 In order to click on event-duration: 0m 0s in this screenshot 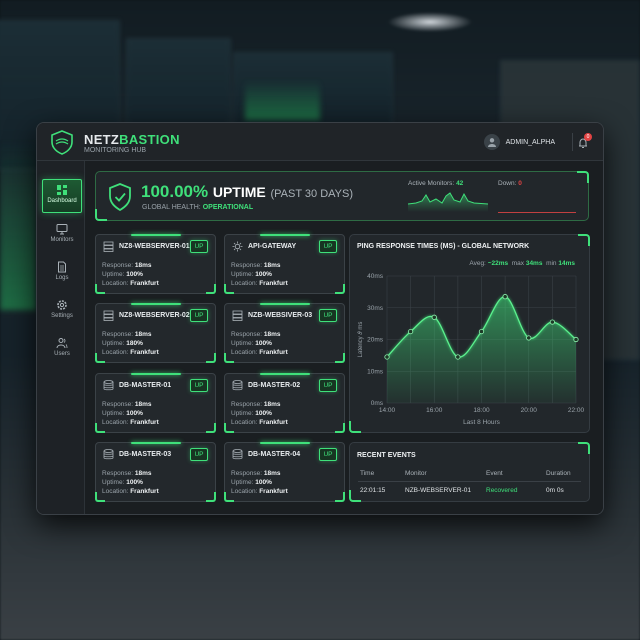, I will do `click(555, 490)`.